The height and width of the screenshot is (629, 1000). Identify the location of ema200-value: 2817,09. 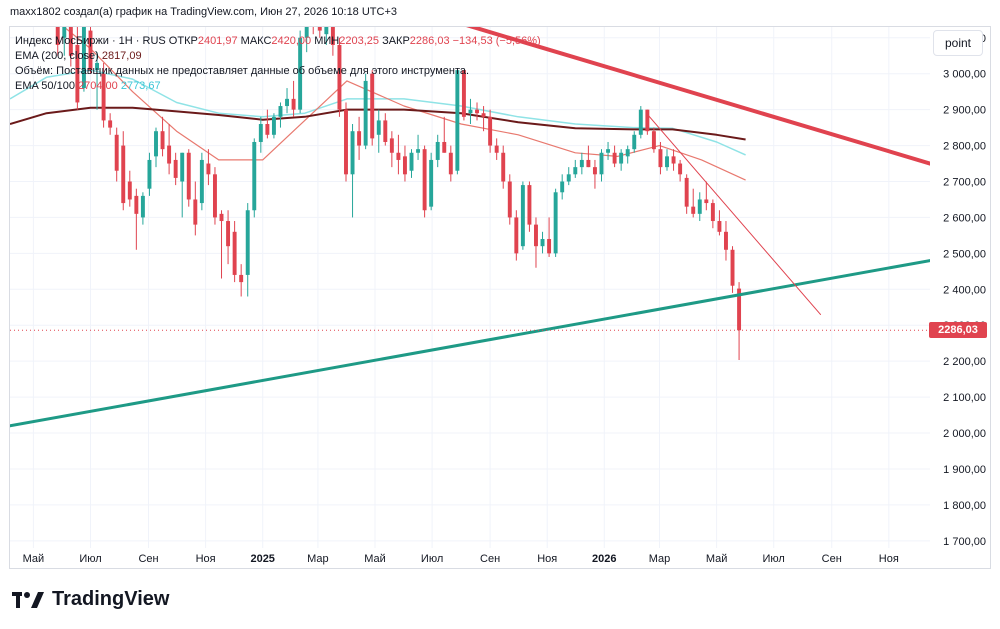
(121, 56).